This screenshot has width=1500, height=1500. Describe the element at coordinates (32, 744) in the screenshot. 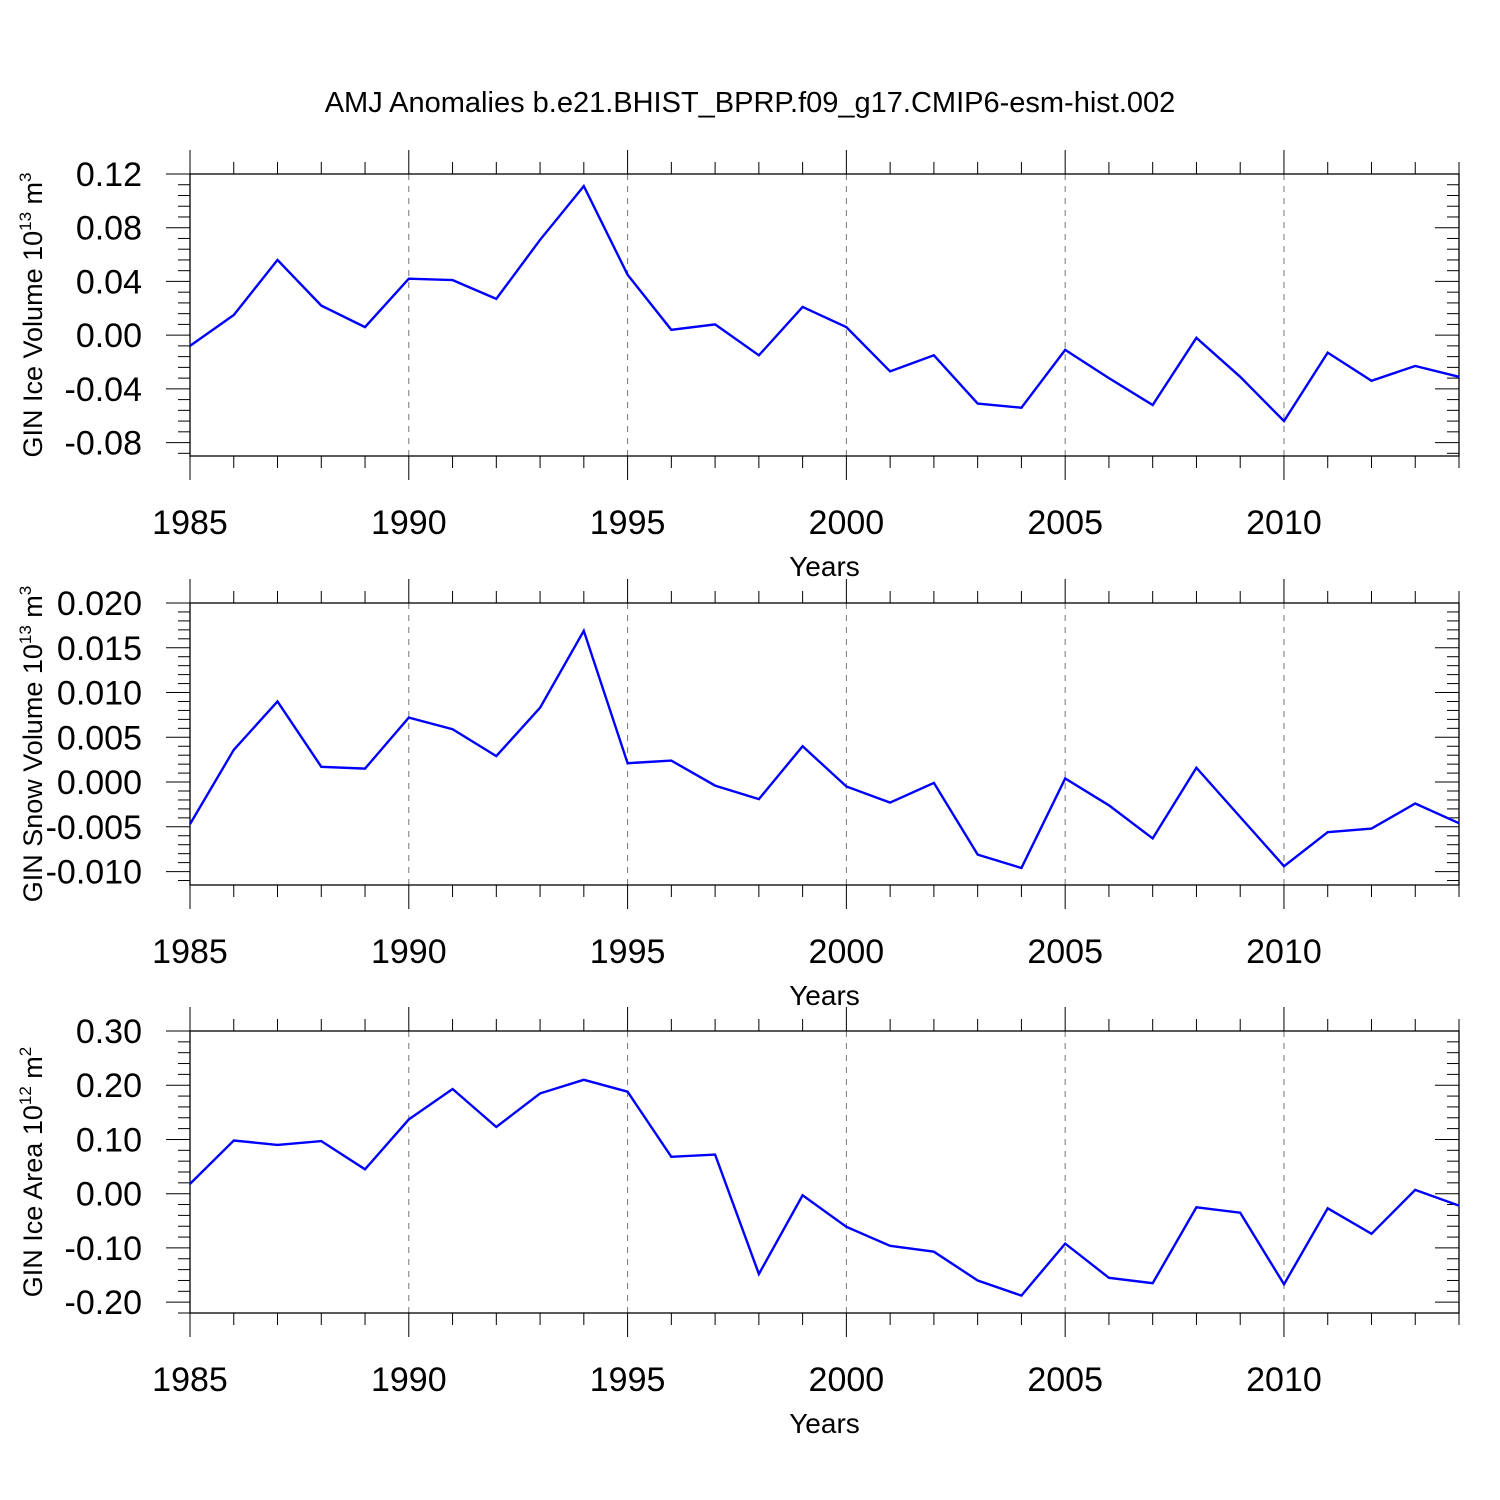

I see `y-axis-label: GIN Snow Volume 1013 m3` at that location.